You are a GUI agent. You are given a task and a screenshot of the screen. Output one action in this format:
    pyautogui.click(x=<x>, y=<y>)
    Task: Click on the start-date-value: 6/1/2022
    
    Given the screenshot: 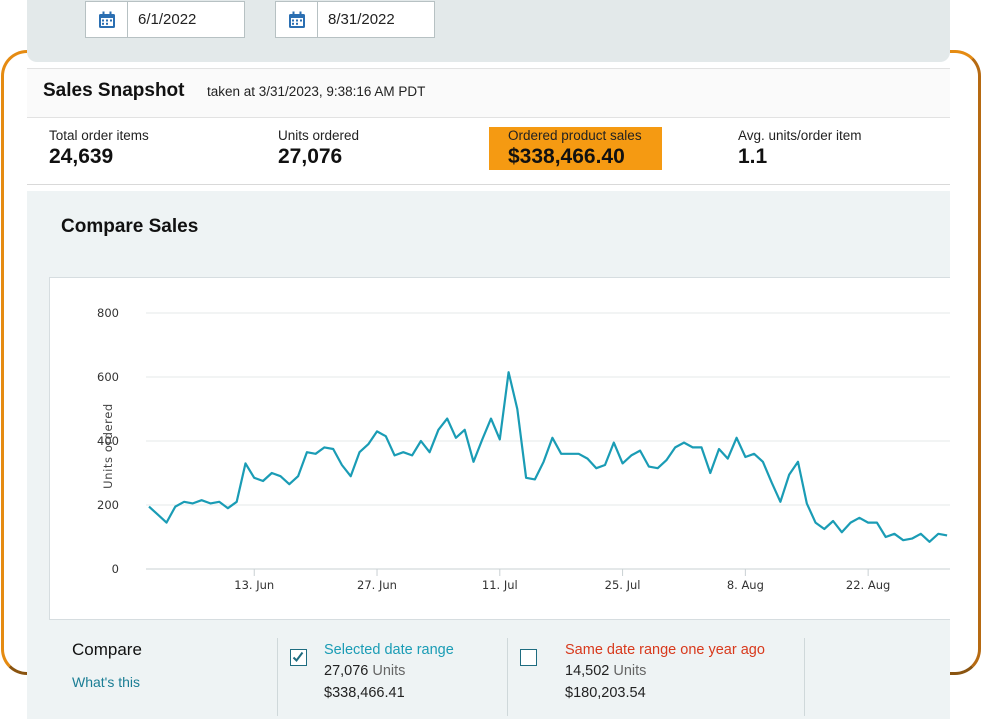 What is the action you would take?
    pyautogui.click(x=167, y=19)
    